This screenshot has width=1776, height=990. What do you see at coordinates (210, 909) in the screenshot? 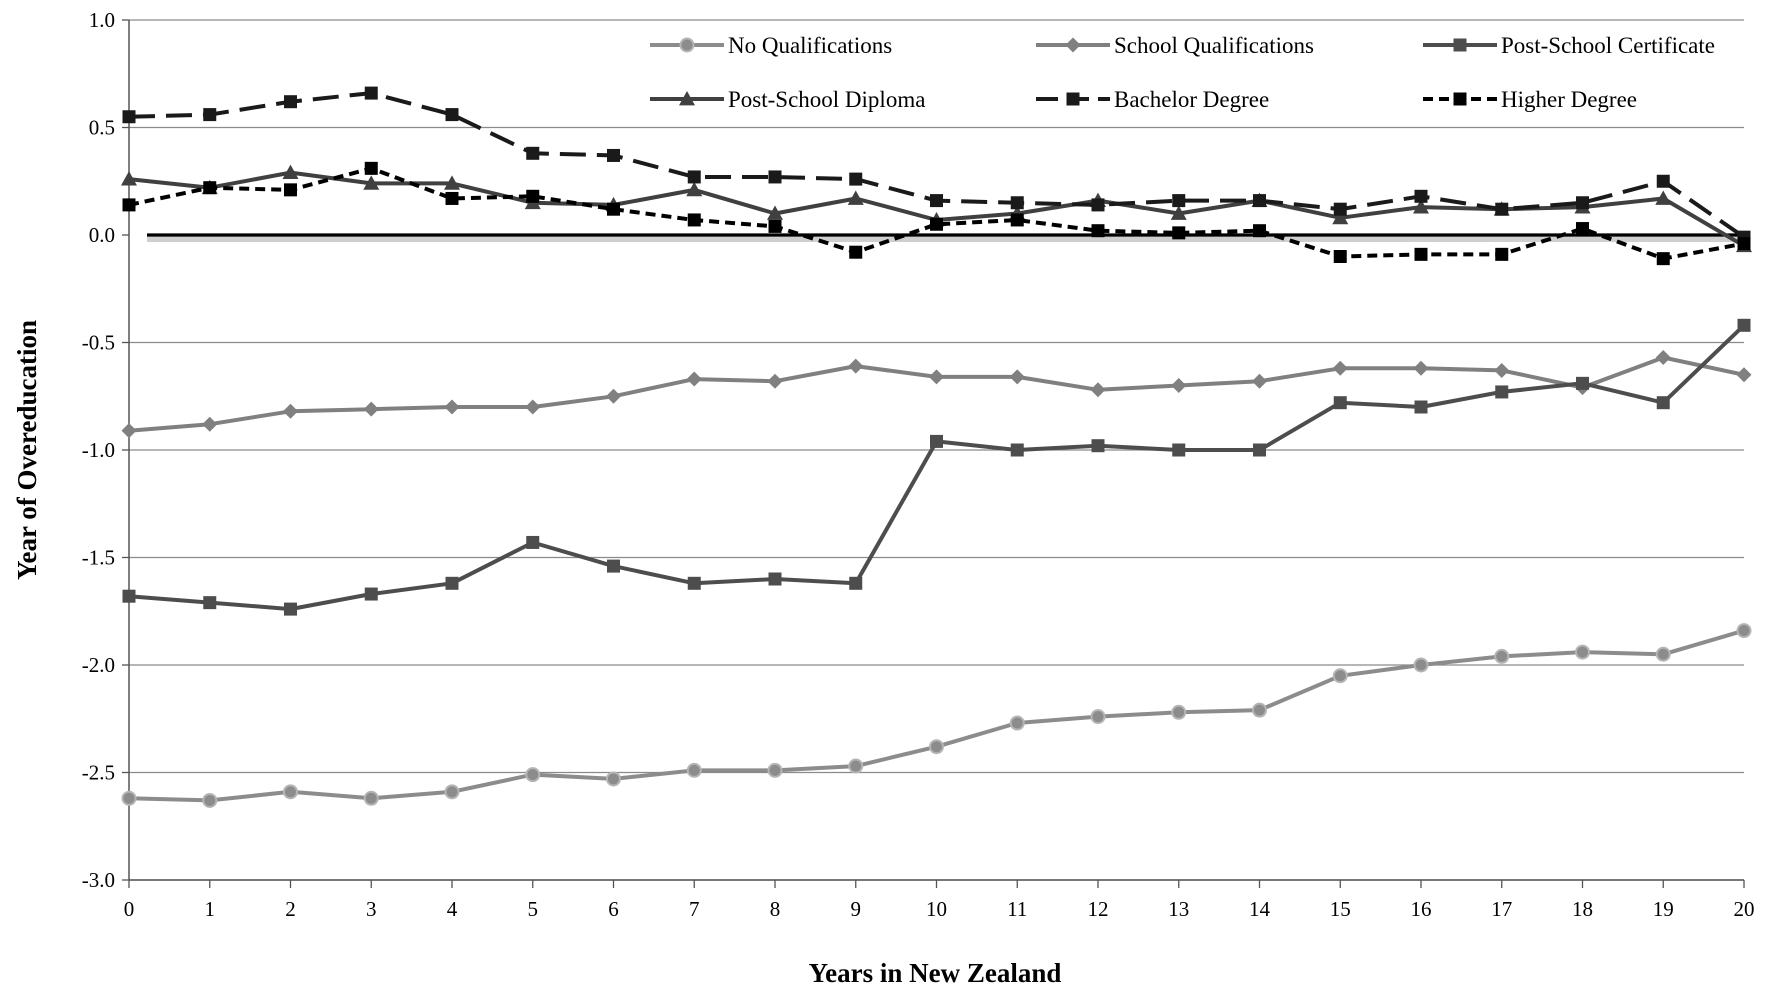
I see `x-tick-label: 1` at bounding box center [210, 909].